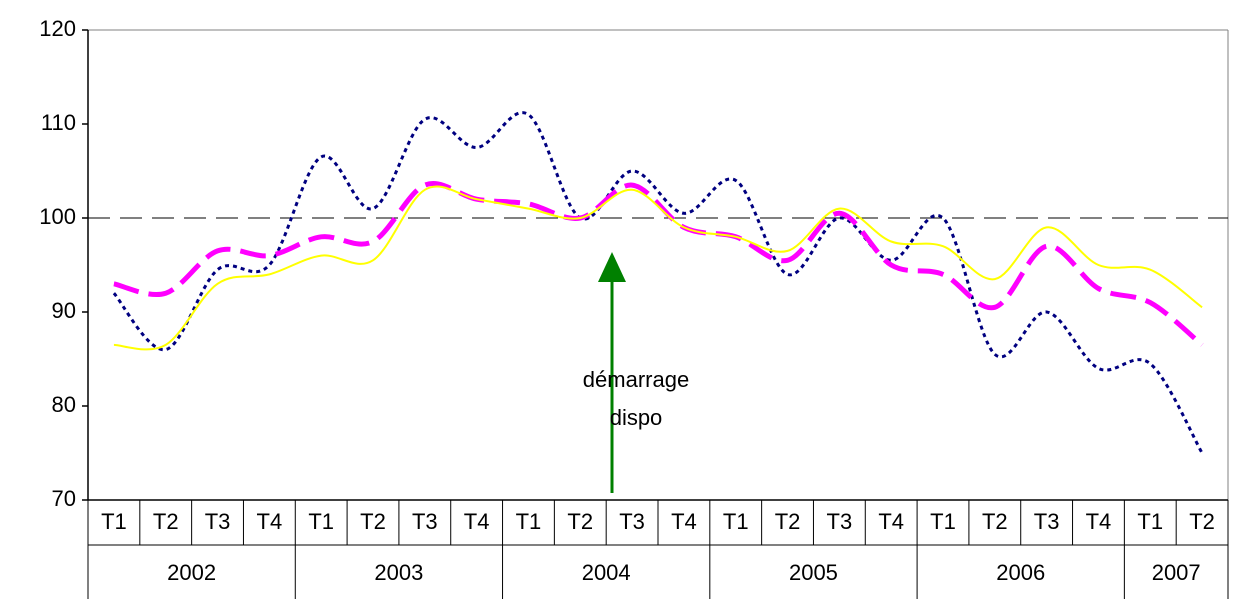 The height and width of the screenshot is (599, 1239). What do you see at coordinates (64, 498) in the screenshot?
I see `y-tick-label: 70` at bounding box center [64, 498].